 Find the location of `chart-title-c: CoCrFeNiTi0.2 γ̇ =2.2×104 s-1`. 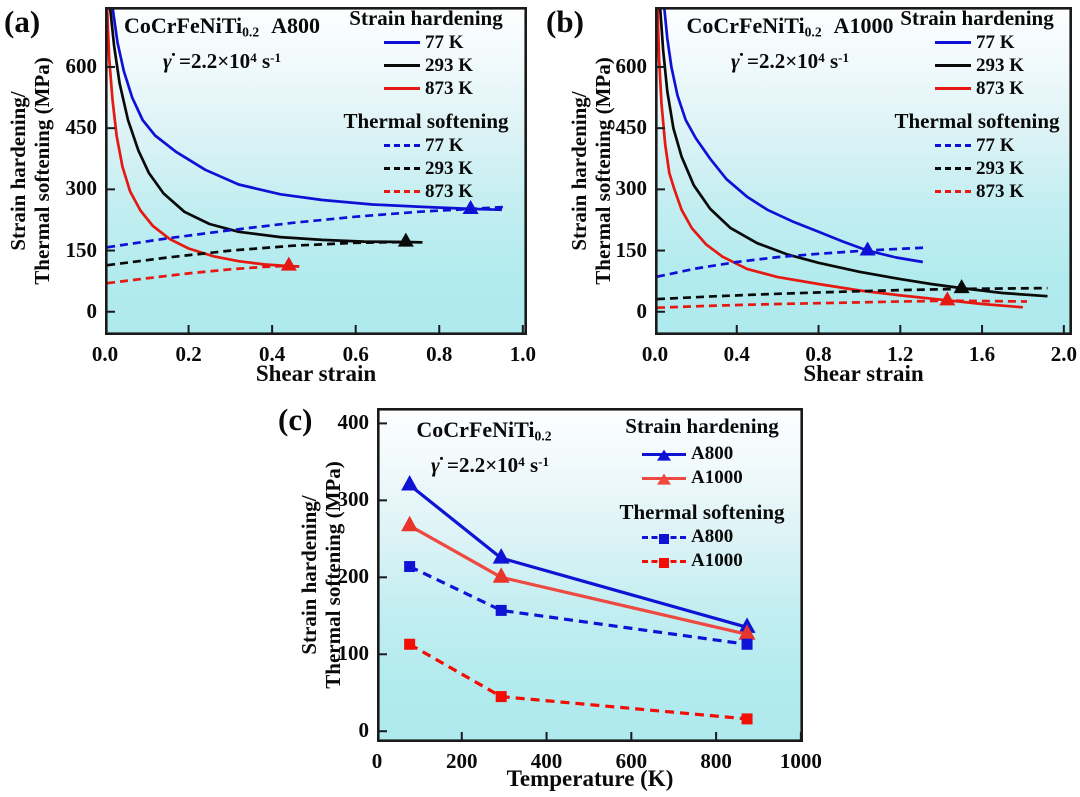

chart-title-c: CoCrFeNiTi0.2 γ̇ =2.2×104 s-1 is located at coordinates (490, 447).